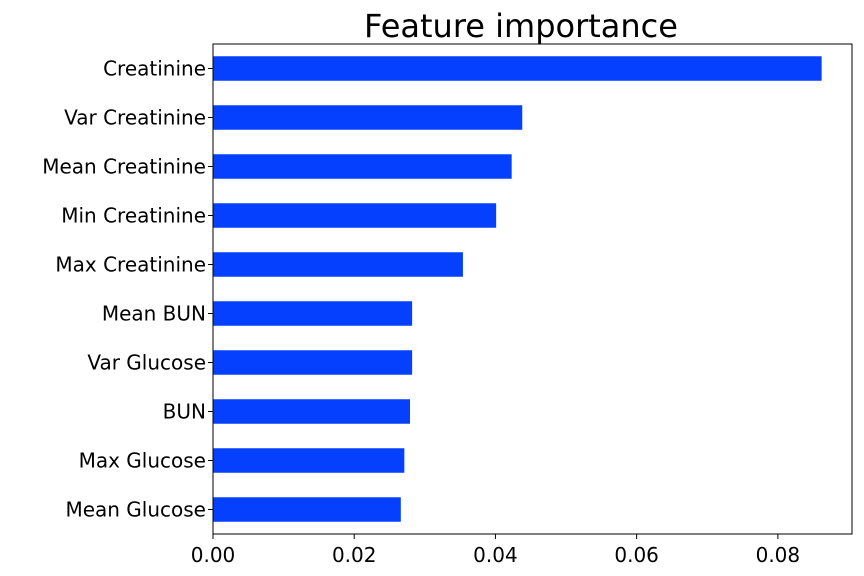  What do you see at coordinates (517, 68) in the screenshot?
I see `bar-creatinine` at bounding box center [517, 68].